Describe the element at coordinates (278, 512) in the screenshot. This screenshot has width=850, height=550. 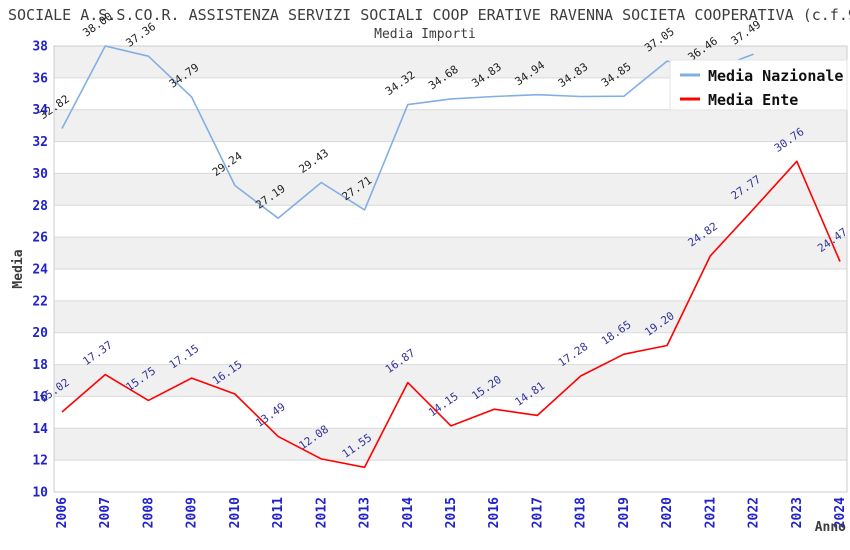
I see `x-axis-tick-label: 2011` at that location.